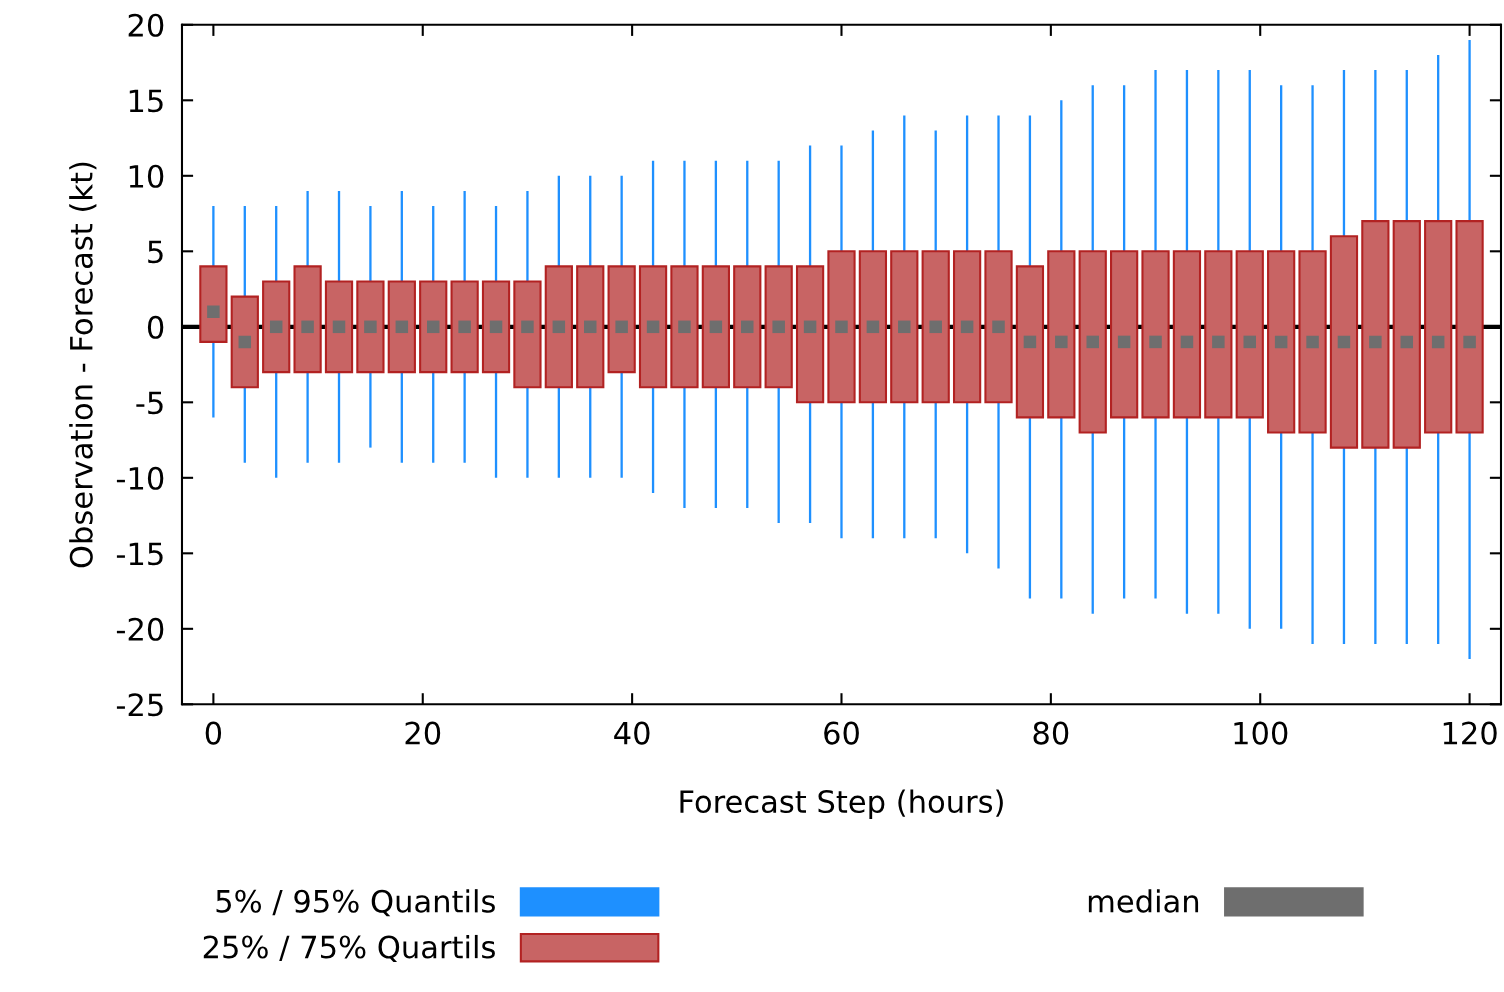  What do you see at coordinates (1261, 733) in the screenshot?
I see `x-tick-label: 100` at bounding box center [1261, 733].